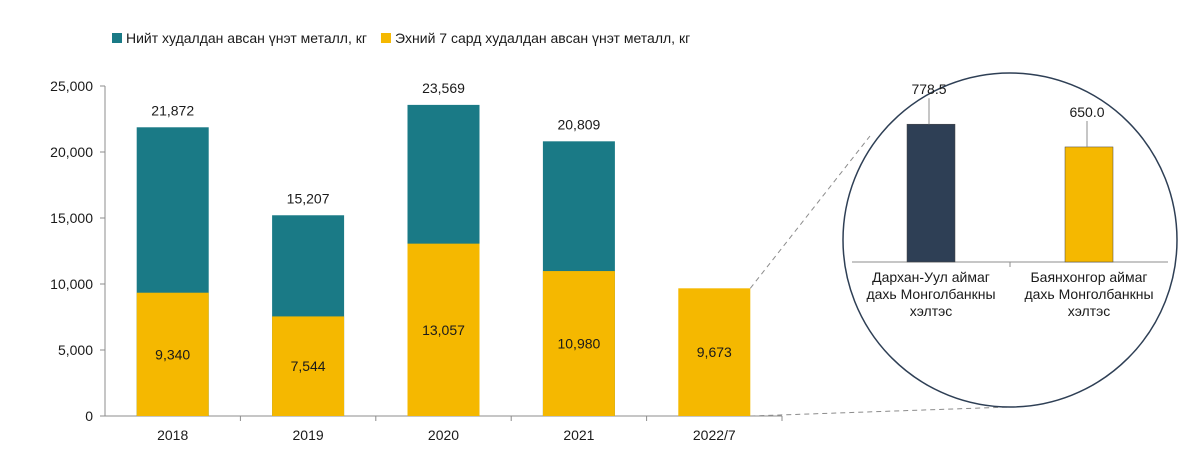  I want to click on bar-part-2018, so click(172, 354).